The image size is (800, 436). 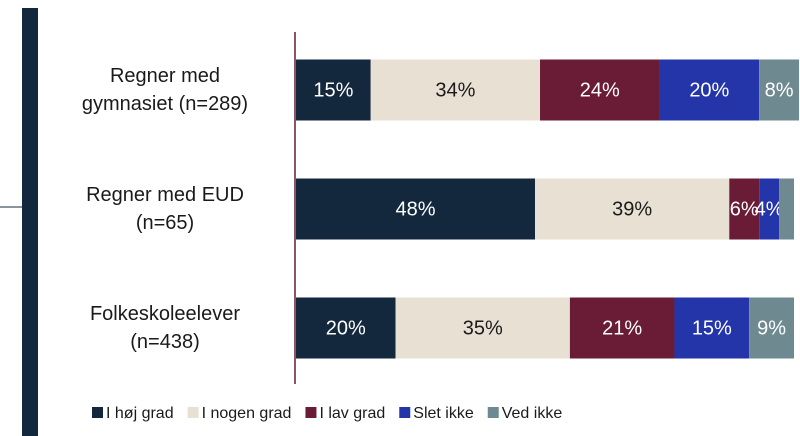 I want to click on value-label: 6%, so click(x=744, y=209).